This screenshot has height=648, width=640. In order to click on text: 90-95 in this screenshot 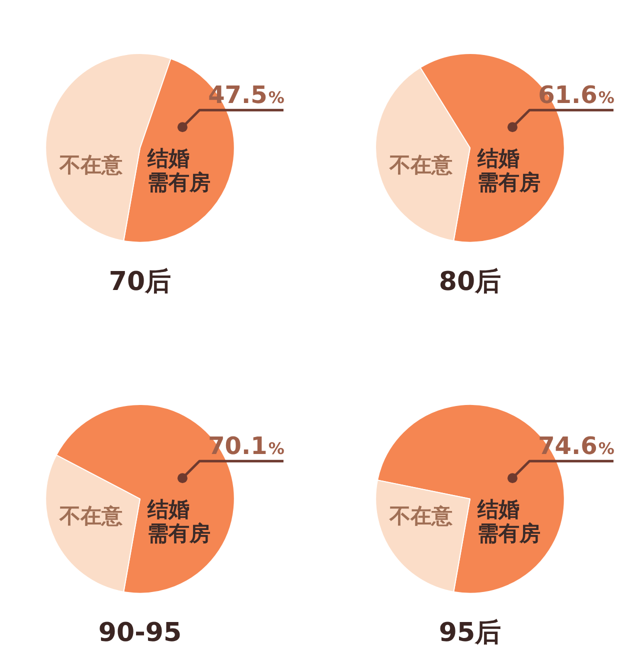, I will do `click(140, 633)`.